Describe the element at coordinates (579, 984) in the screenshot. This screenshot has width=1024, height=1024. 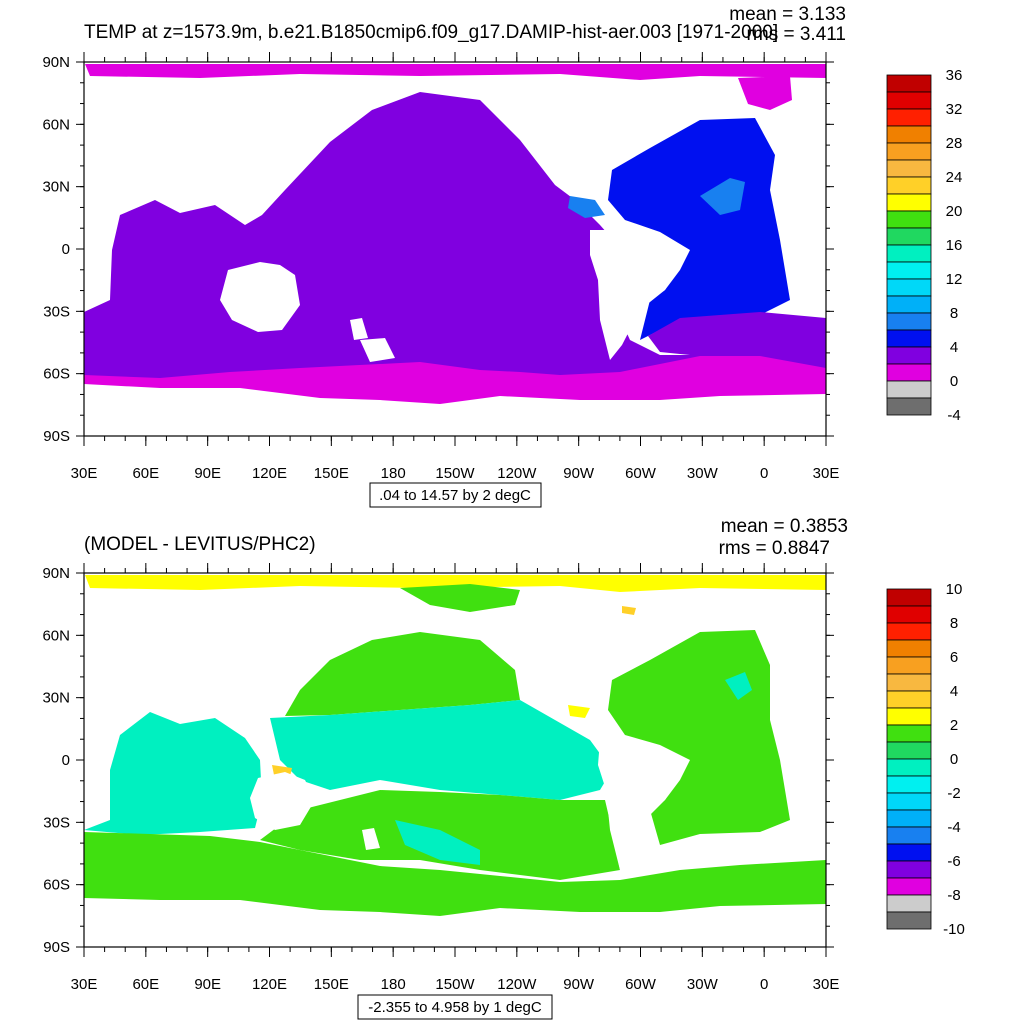
I see `lon-label: 90W` at that location.